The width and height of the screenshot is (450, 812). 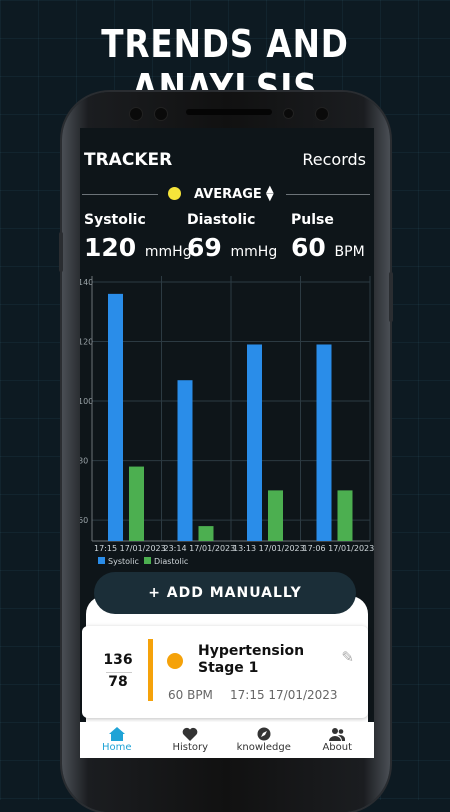 What do you see at coordinates (347, 657) in the screenshot?
I see `edit-pencil-icon: ✎` at bounding box center [347, 657].